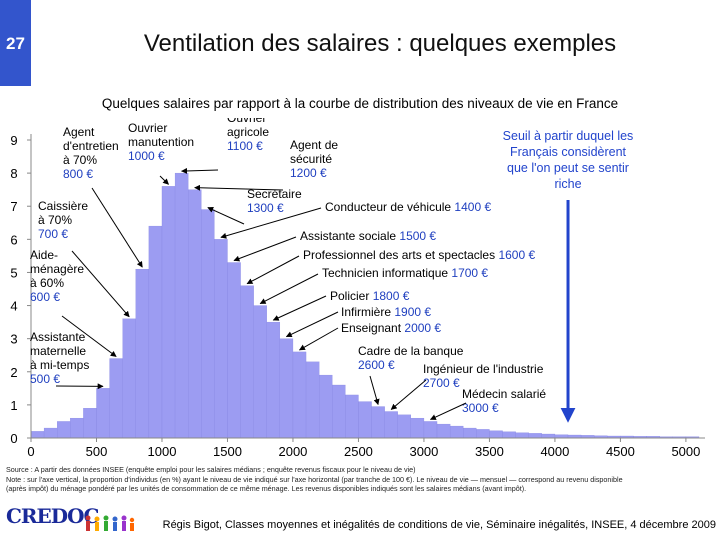 The image size is (720, 540). I want to click on annotation-salary: 1200 €, so click(308, 173).